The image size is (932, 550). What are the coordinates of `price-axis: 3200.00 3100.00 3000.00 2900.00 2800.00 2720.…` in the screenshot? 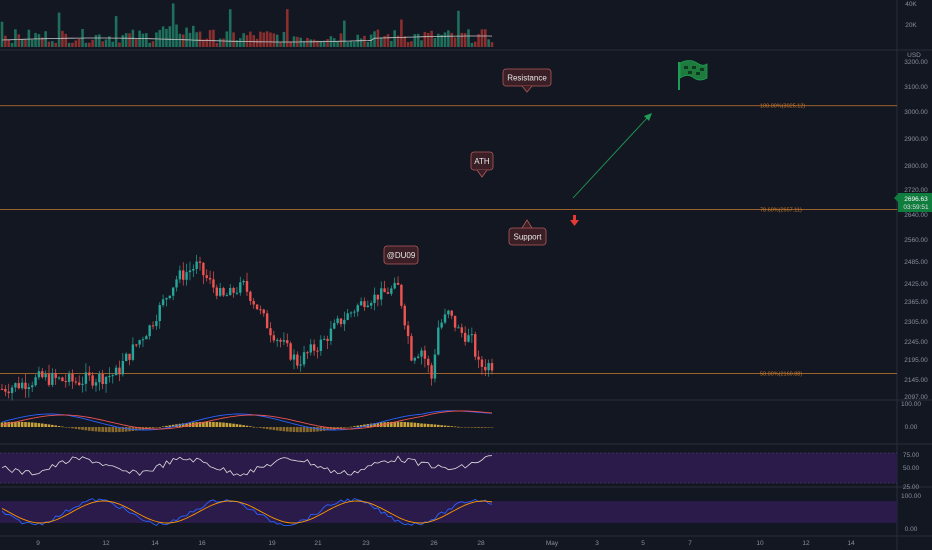 It's located at (916, 230).